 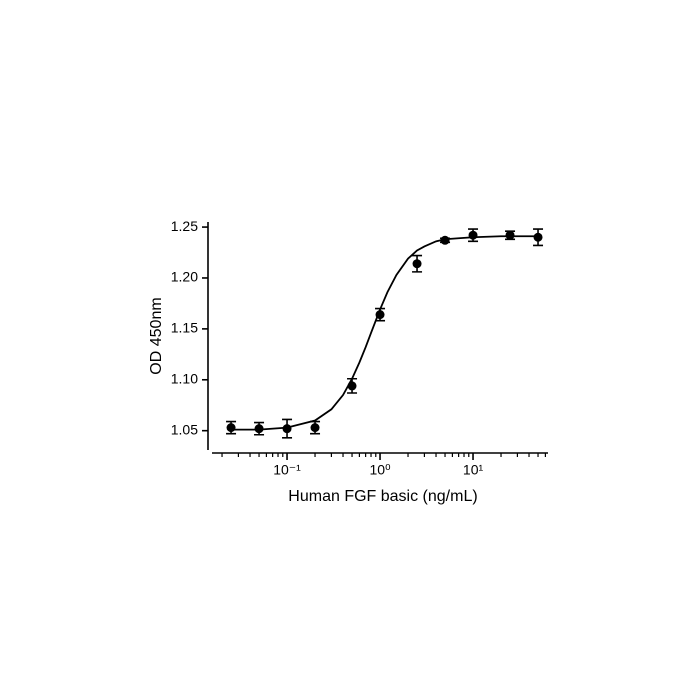 I want to click on y-tick-label: 1.10, so click(x=184, y=378).